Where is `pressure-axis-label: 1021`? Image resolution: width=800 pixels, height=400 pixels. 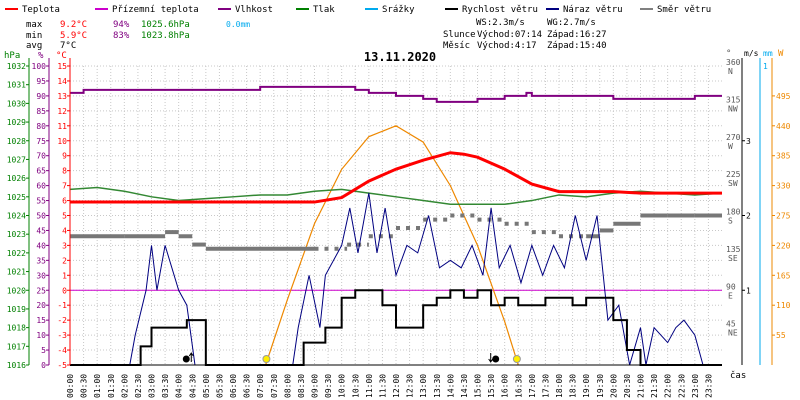 pressure-axis-label: 1021 is located at coordinates (16, 272).